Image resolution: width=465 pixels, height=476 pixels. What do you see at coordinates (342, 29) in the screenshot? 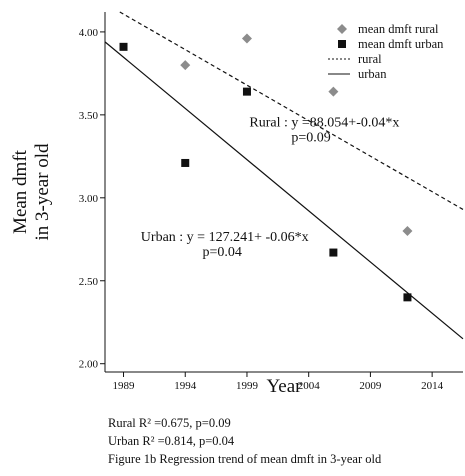
I see `legend-marker-rural` at bounding box center [342, 29].